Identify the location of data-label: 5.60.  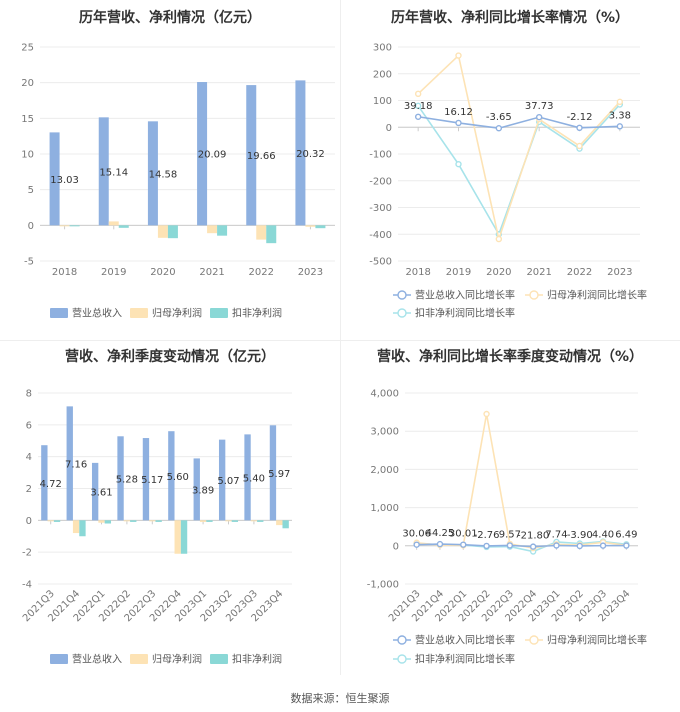
(178, 477).